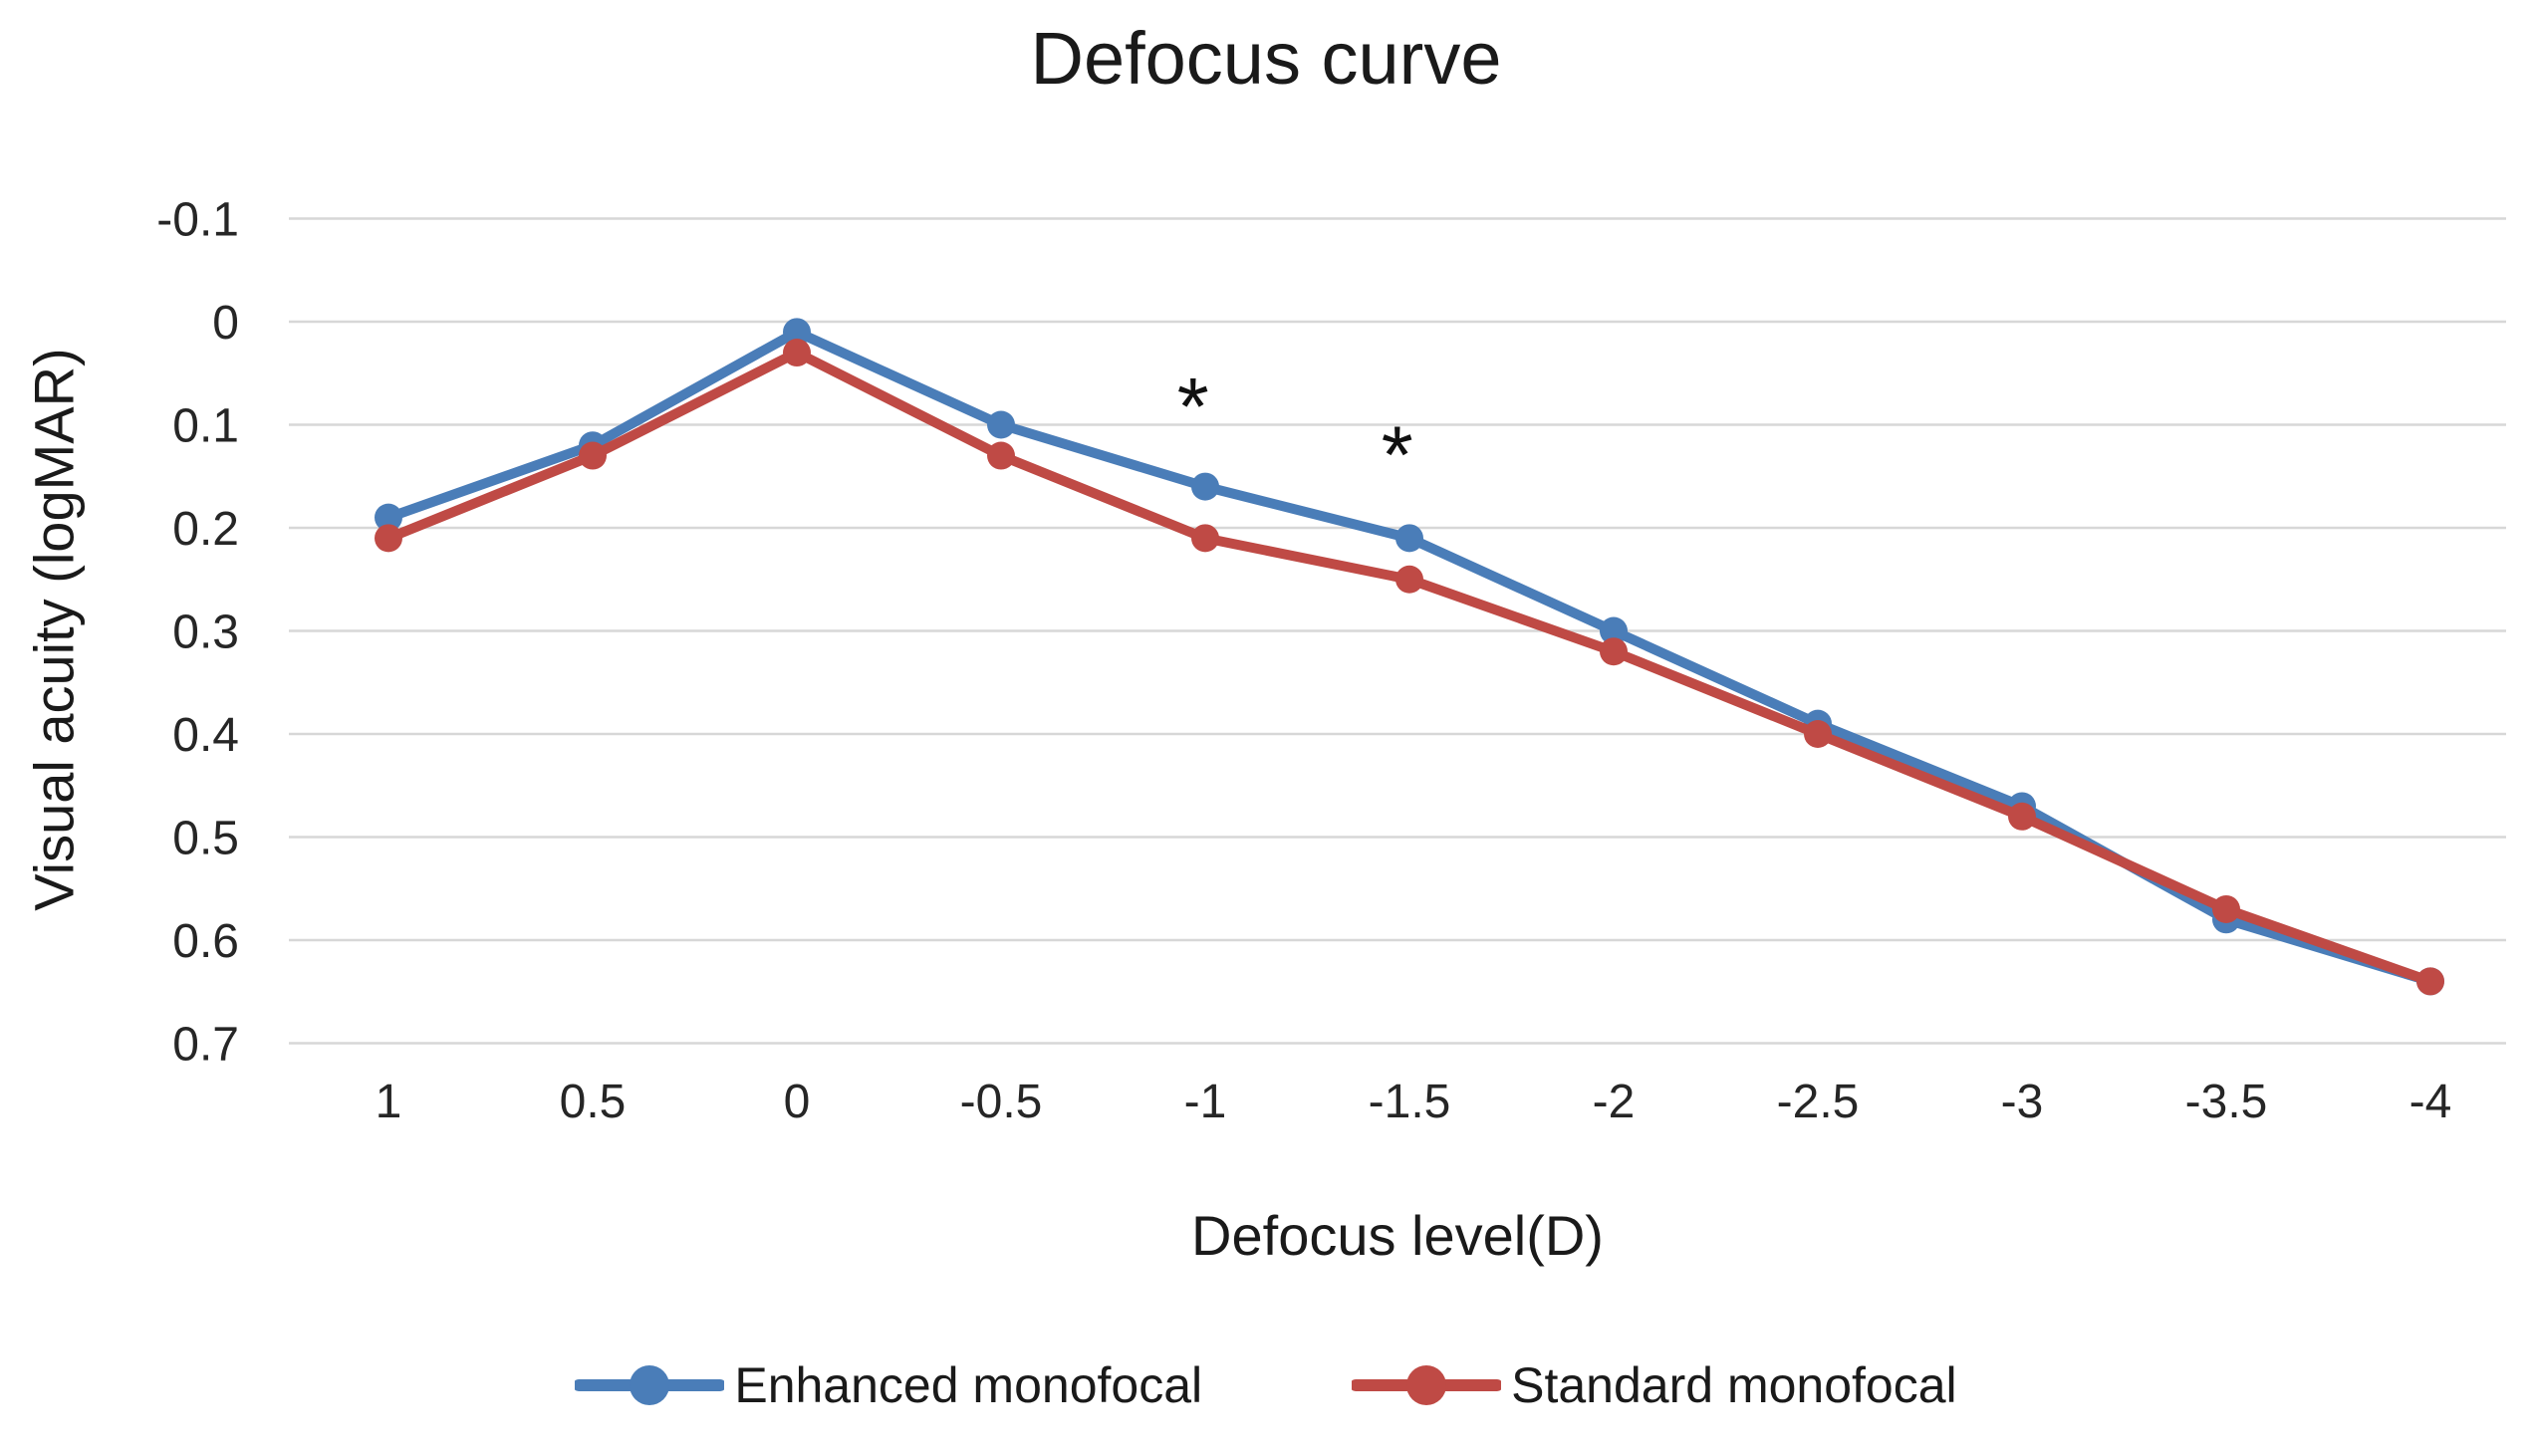 The height and width of the screenshot is (1456, 2532). I want to click on x-tick-label: -1.5, so click(1410, 1102).